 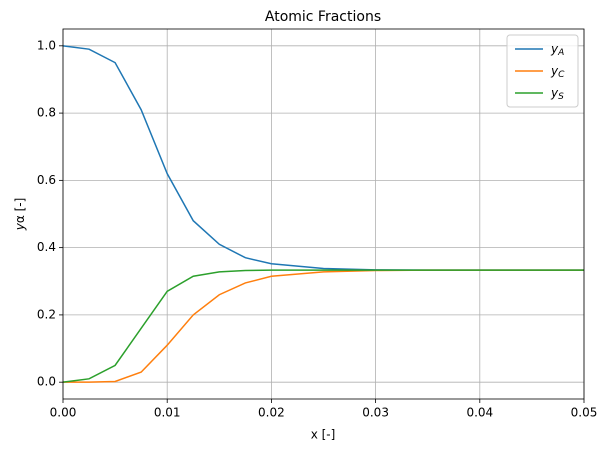 I want to click on legend-label: yA, so click(x=557, y=50).